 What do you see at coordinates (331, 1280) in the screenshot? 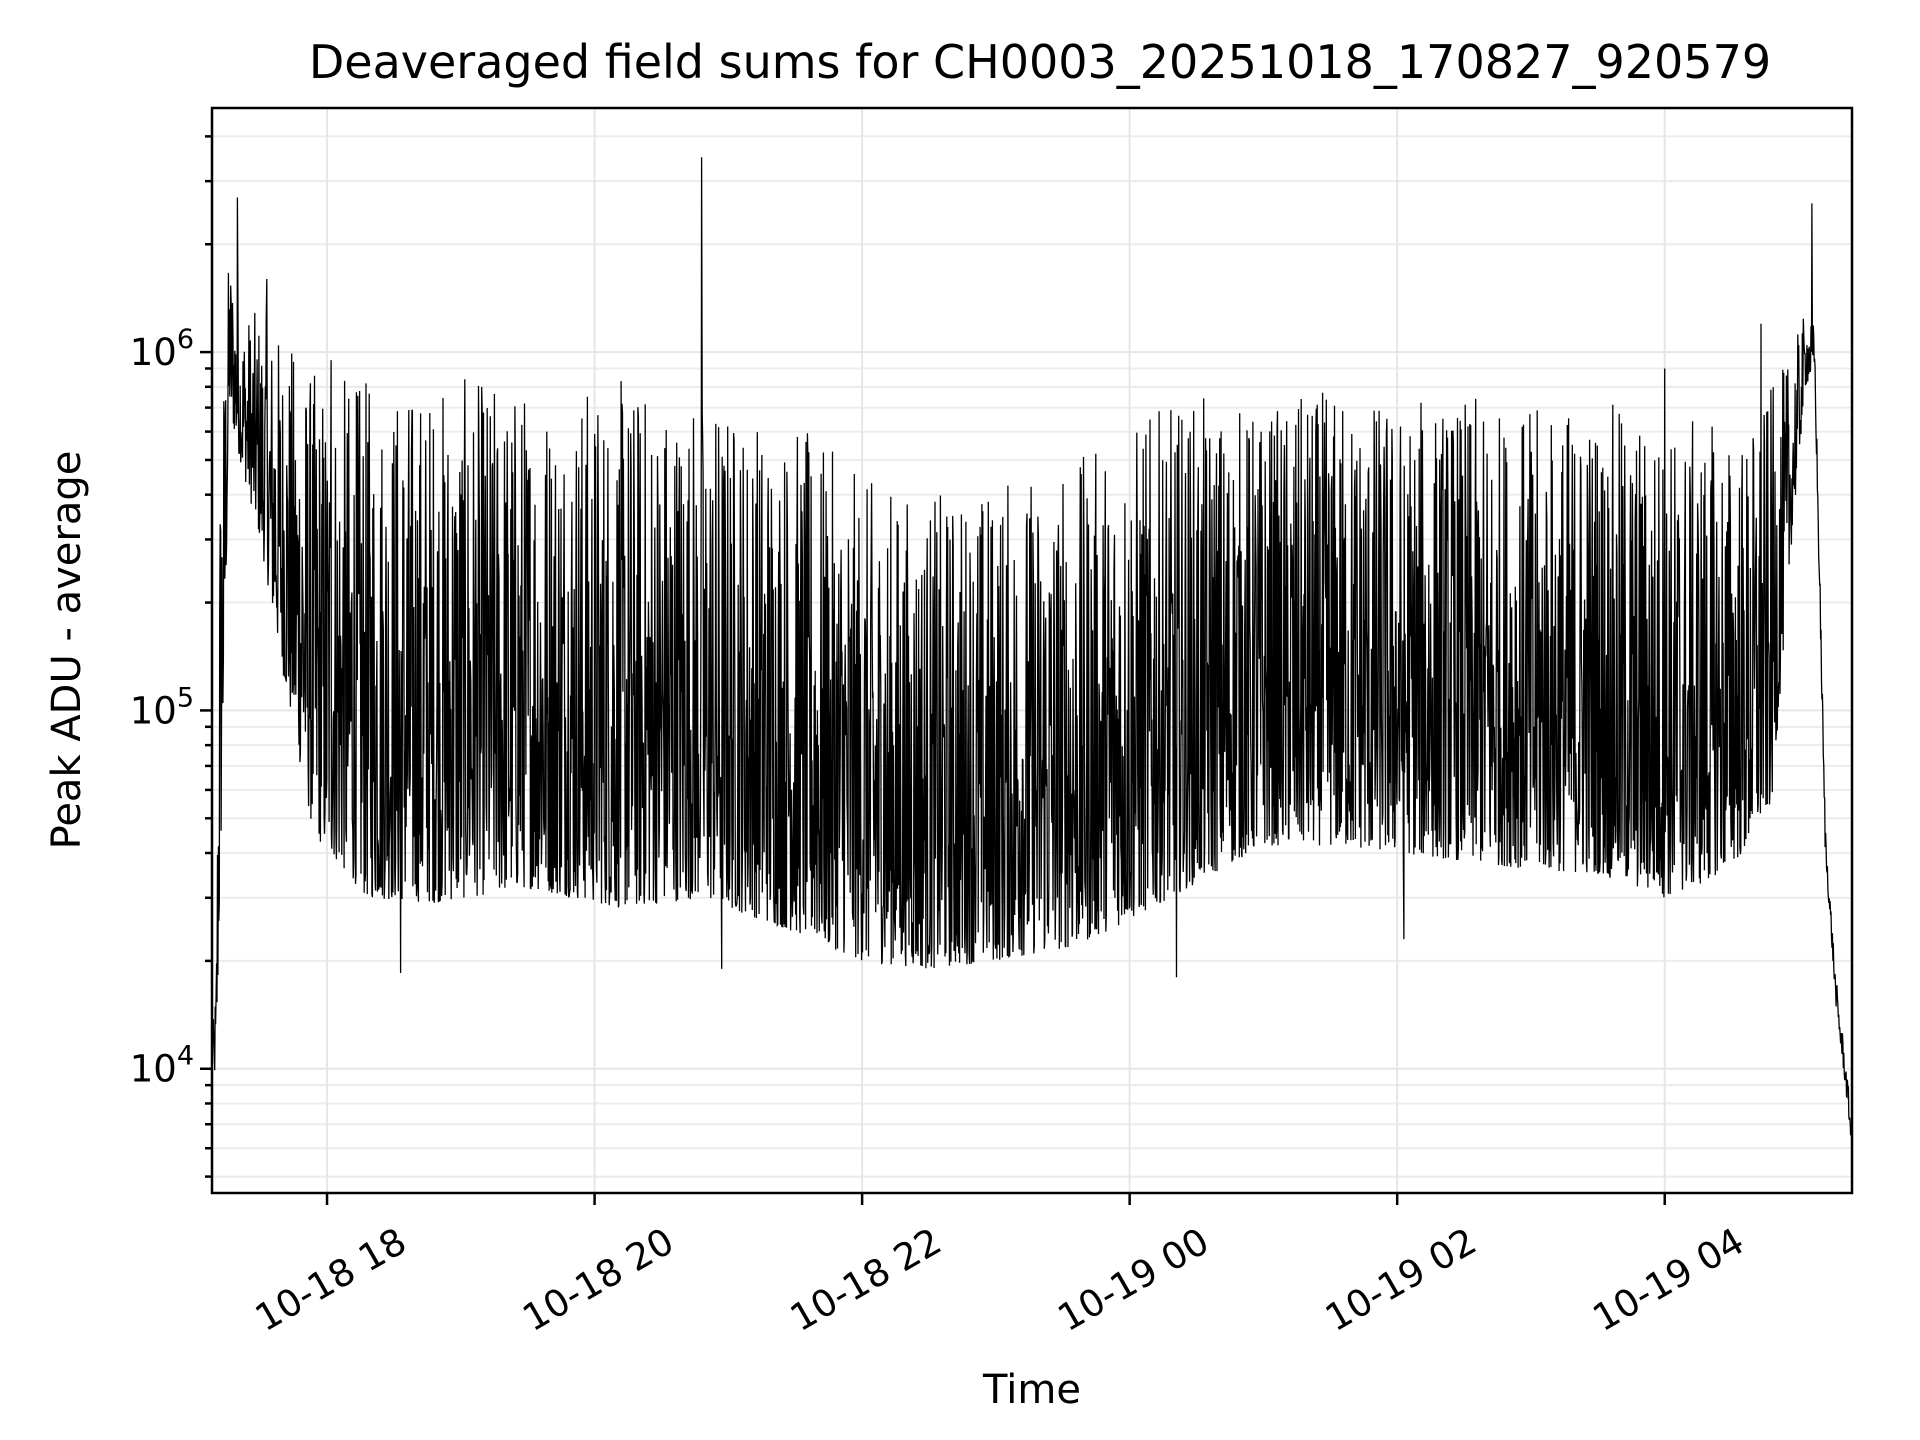
I see `x-tick-label: 10-18 18` at bounding box center [331, 1280].